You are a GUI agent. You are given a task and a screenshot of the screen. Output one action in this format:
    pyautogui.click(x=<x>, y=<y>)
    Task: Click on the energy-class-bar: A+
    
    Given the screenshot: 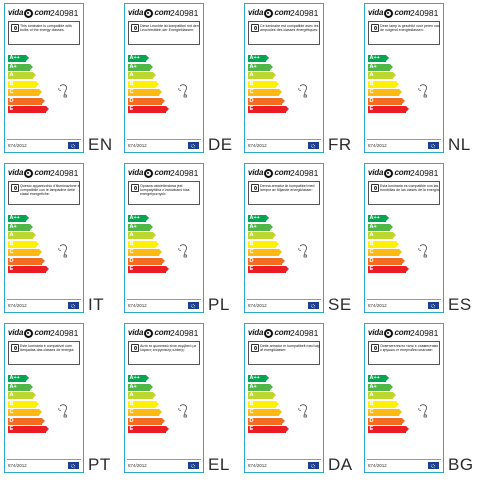 What is the action you would take?
    pyautogui.click(x=148, y=387)
    